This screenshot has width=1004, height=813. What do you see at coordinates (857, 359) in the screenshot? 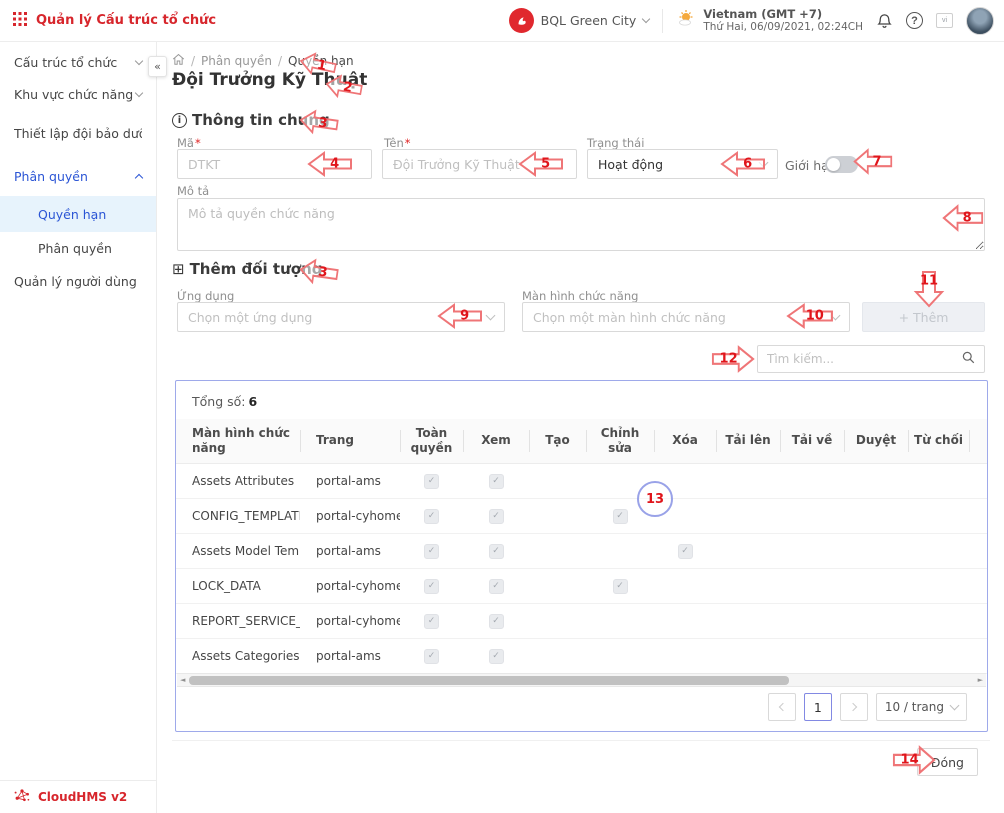
I see `search-input` at bounding box center [857, 359].